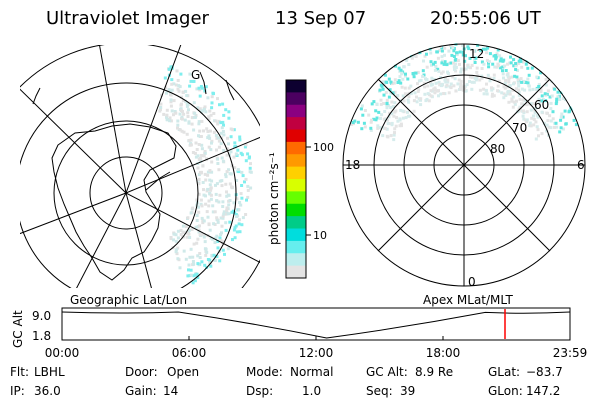 The height and width of the screenshot is (400, 600). What do you see at coordinates (505, 391) in the screenshot?
I see `glon-key: GLon:` at bounding box center [505, 391].